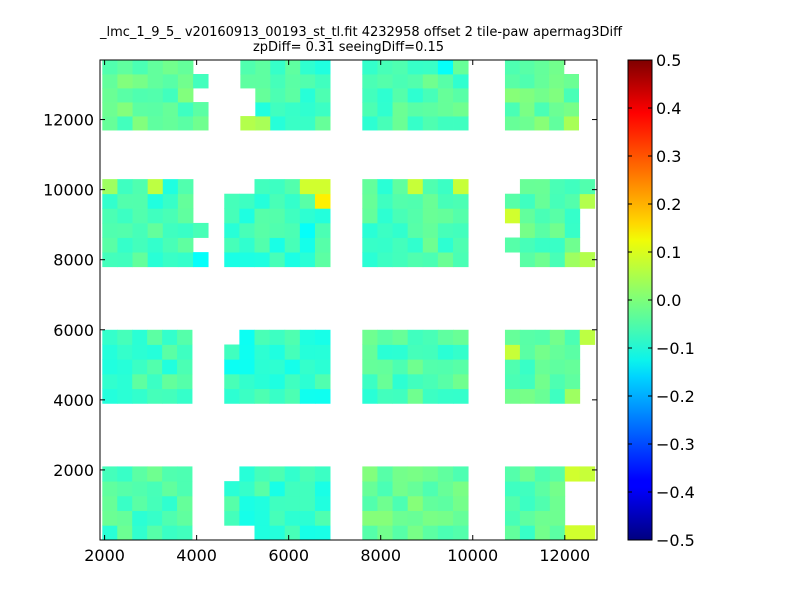 This screenshot has width=800, height=600. What do you see at coordinates (73, 400) in the screenshot?
I see `y-tick-label: 4000` at bounding box center [73, 400].